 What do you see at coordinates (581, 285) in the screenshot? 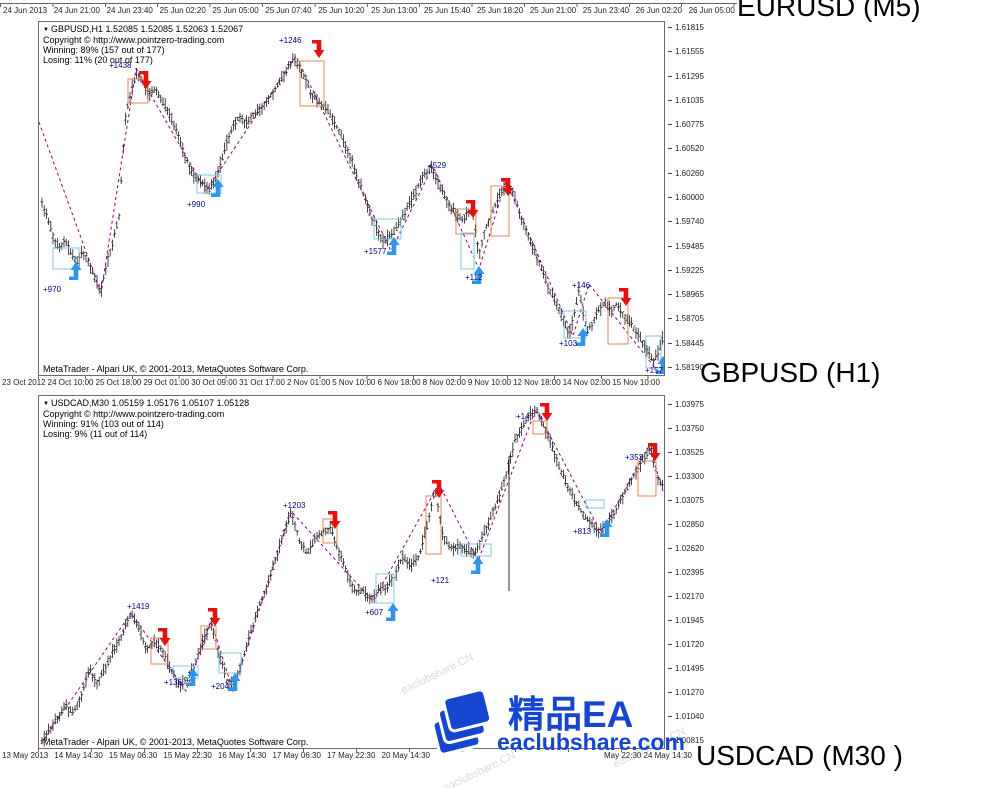
I see `signal-profit-label: +146` at bounding box center [581, 285].